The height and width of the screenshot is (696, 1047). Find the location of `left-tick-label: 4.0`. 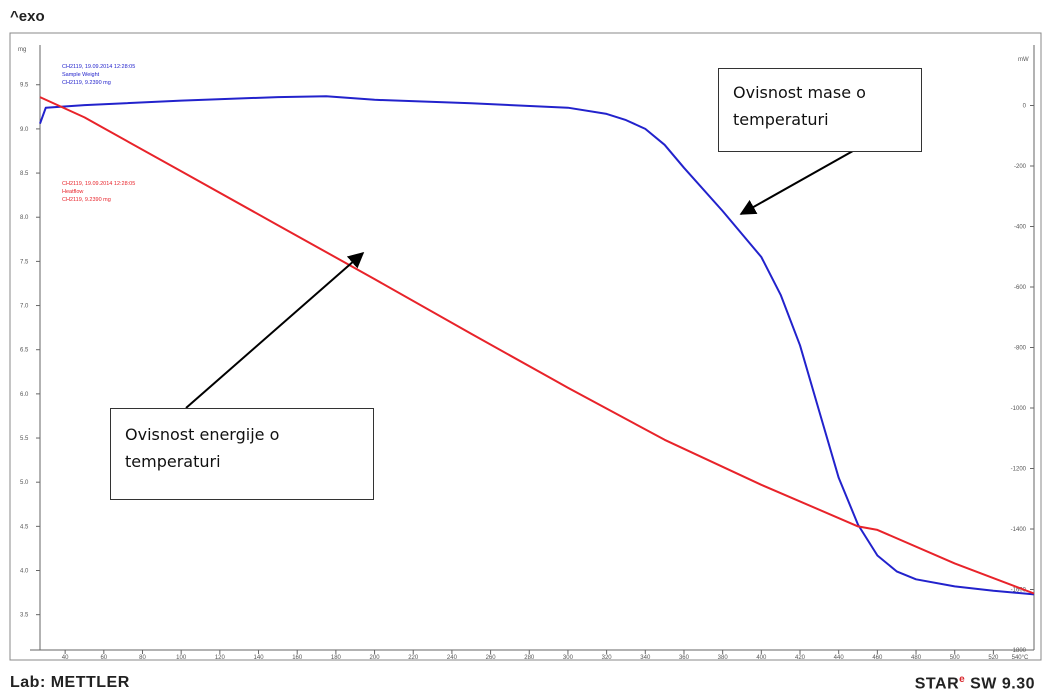

left-tick-label: 4.0 is located at coordinates (24, 572).